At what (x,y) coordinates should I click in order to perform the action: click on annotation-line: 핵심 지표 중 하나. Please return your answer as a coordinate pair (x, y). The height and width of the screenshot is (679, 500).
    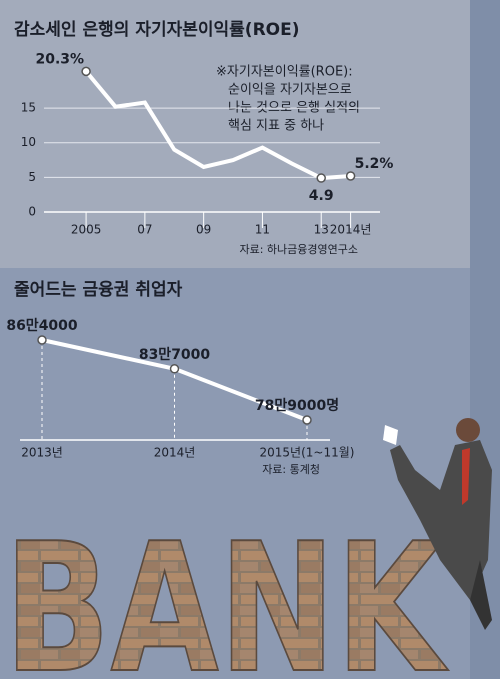
    Looking at the image, I should click on (276, 126).